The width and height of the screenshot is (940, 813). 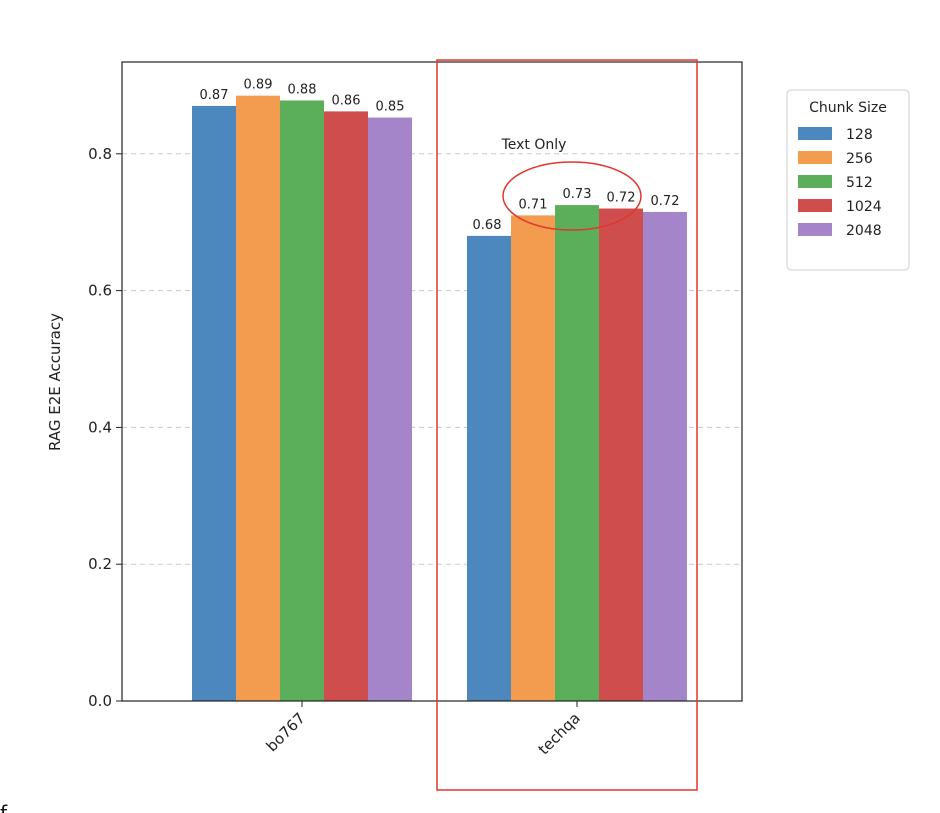 I want to click on legend: Chunk Size 128 256 512 1024 2048, so click(x=848, y=180).